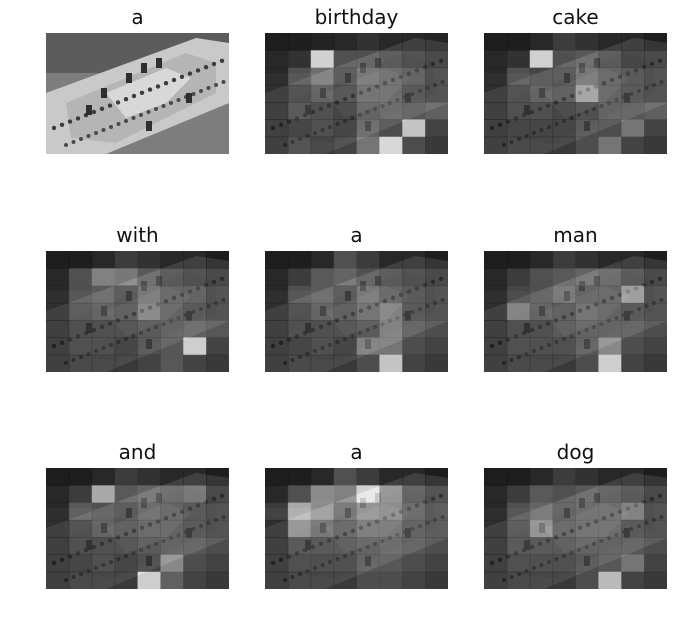 The height and width of the screenshot is (623, 679). Describe the element at coordinates (137, 235) in the screenshot. I see `panel-caption: with` at that location.